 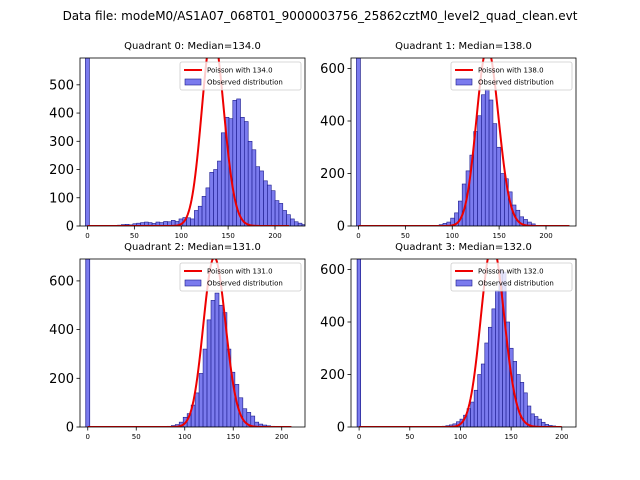 What do you see at coordinates (511, 71) in the screenshot?
I see `legend-label-poisson: Poisson with 138.0` at bounding box center [511, 71].